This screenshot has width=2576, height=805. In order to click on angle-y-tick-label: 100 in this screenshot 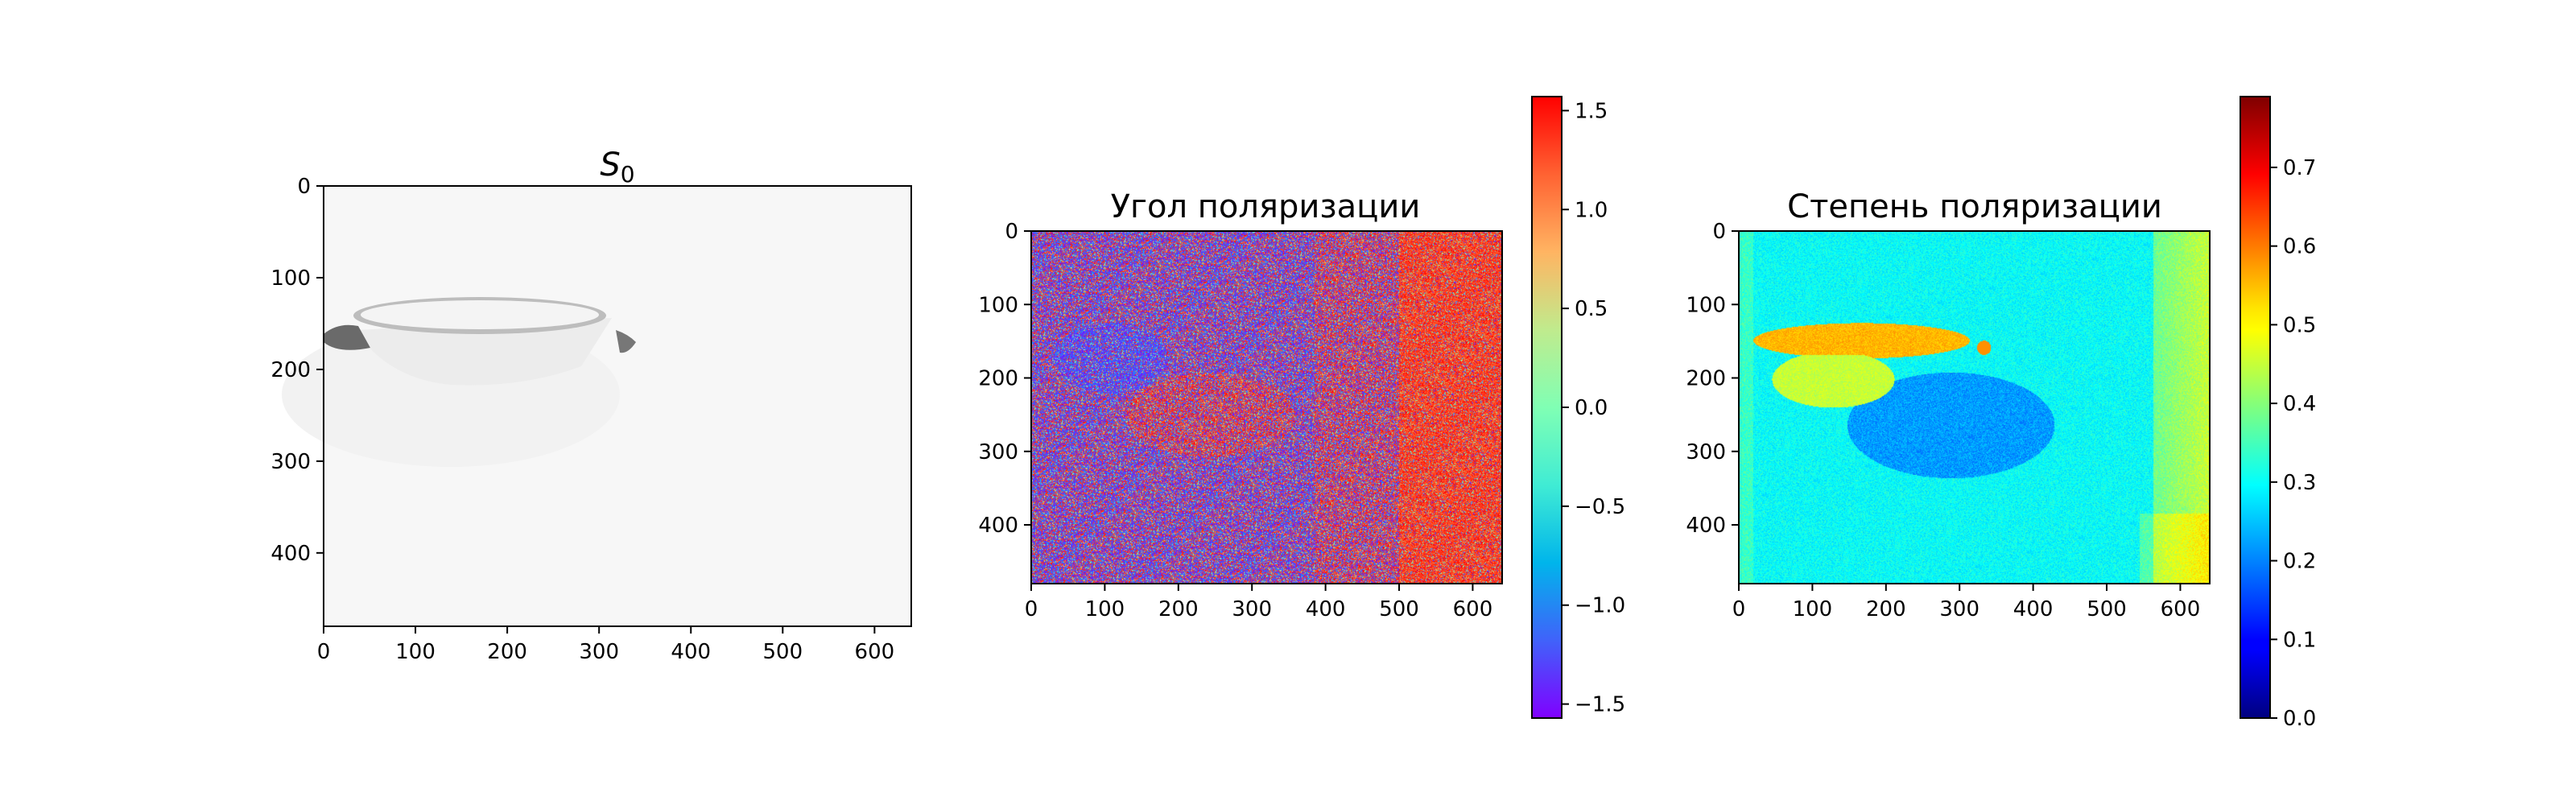, I will do `click(998, 305)`.